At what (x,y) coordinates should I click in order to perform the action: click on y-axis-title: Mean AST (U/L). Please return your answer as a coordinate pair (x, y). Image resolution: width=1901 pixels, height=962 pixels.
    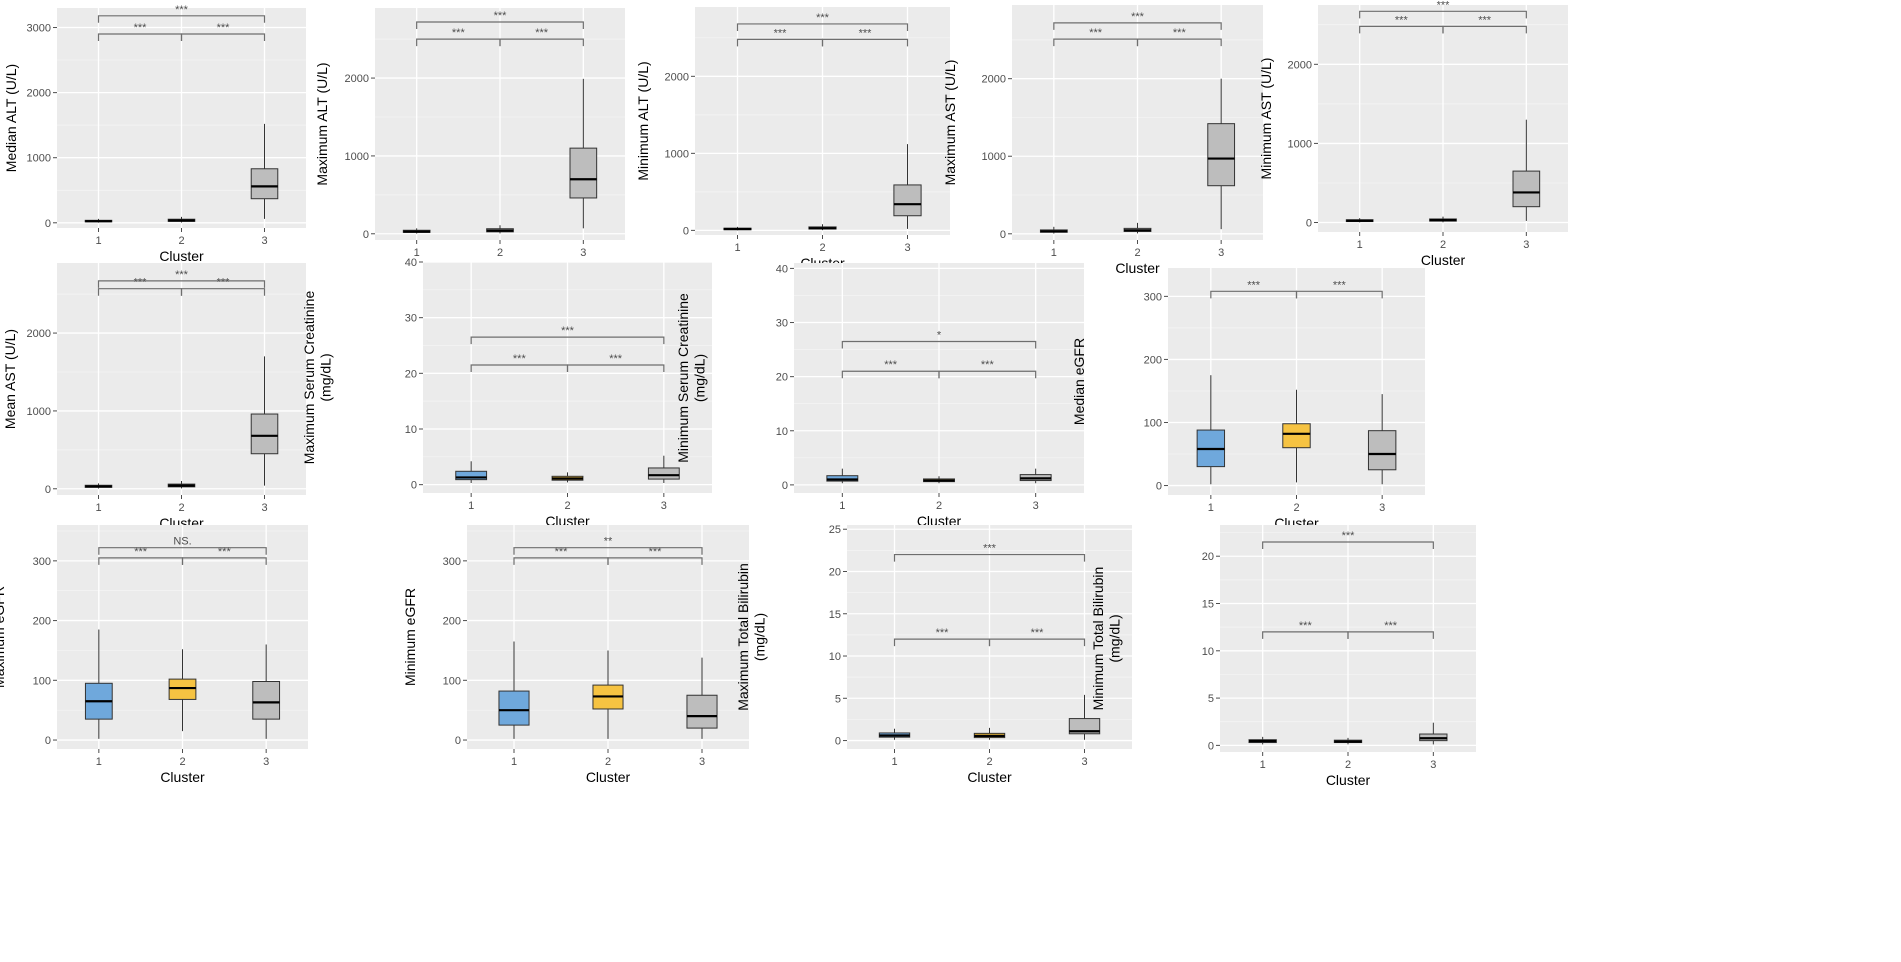
    Looking at the image, I should click on (10, 379).